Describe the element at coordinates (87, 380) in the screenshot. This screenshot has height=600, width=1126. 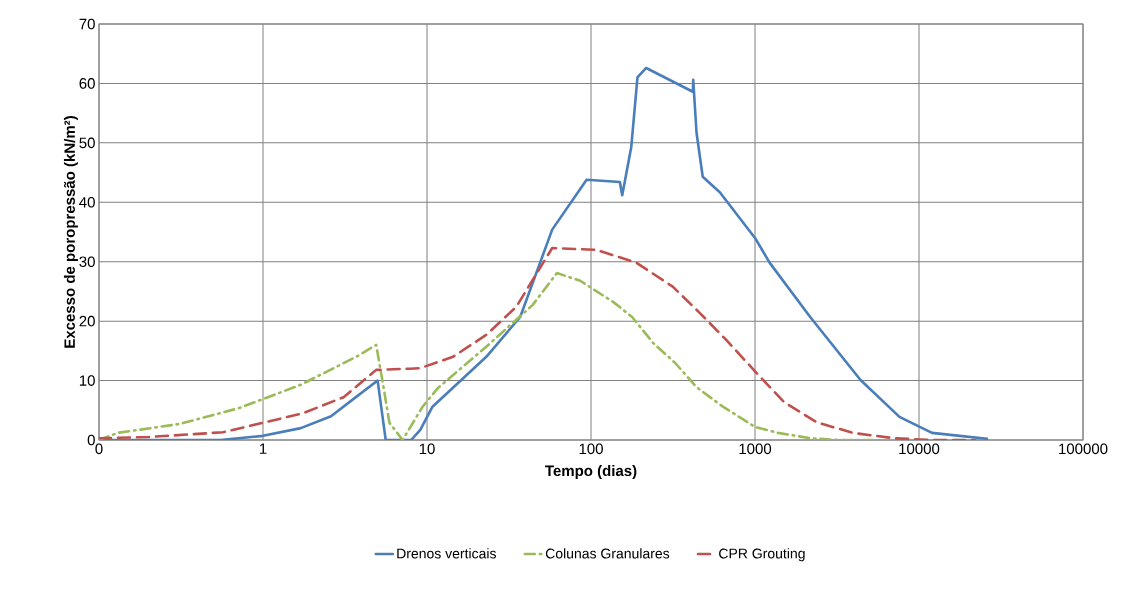
I see `y-tick-label: 10` at that location.